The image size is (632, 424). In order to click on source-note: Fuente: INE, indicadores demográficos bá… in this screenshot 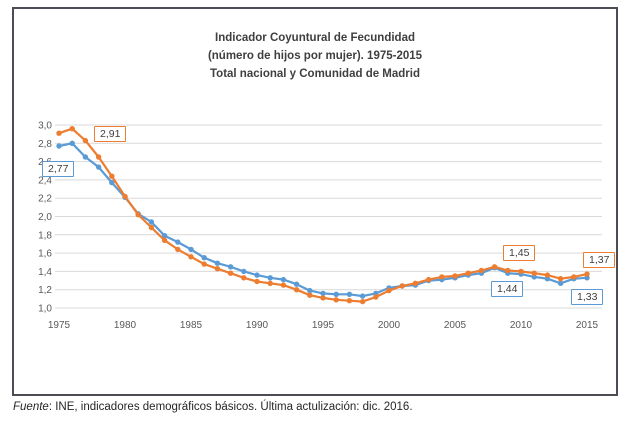, I will do `click(213, 407)`.